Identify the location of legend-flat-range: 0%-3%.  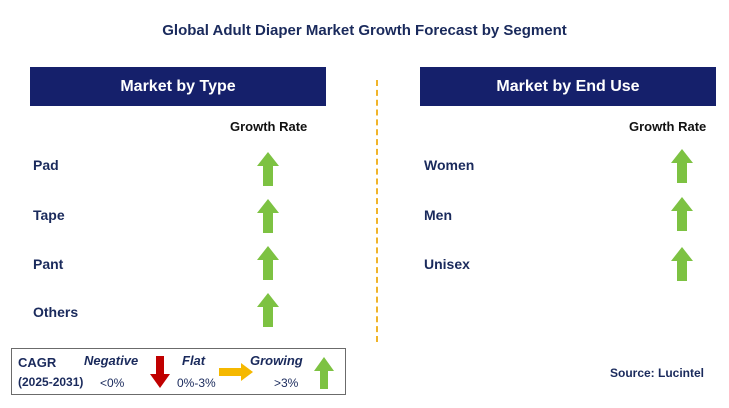
(196, 383).